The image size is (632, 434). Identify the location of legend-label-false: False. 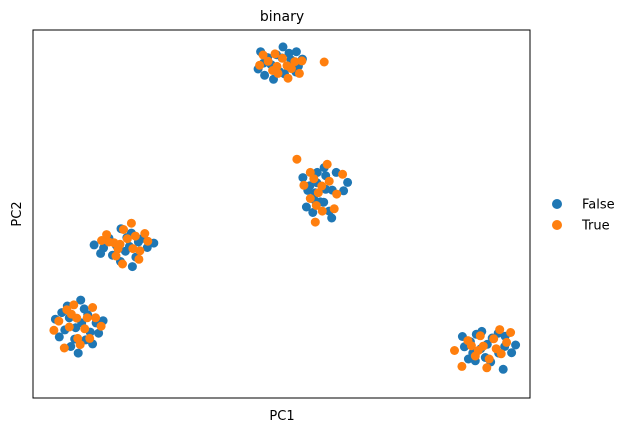
(598, 205).